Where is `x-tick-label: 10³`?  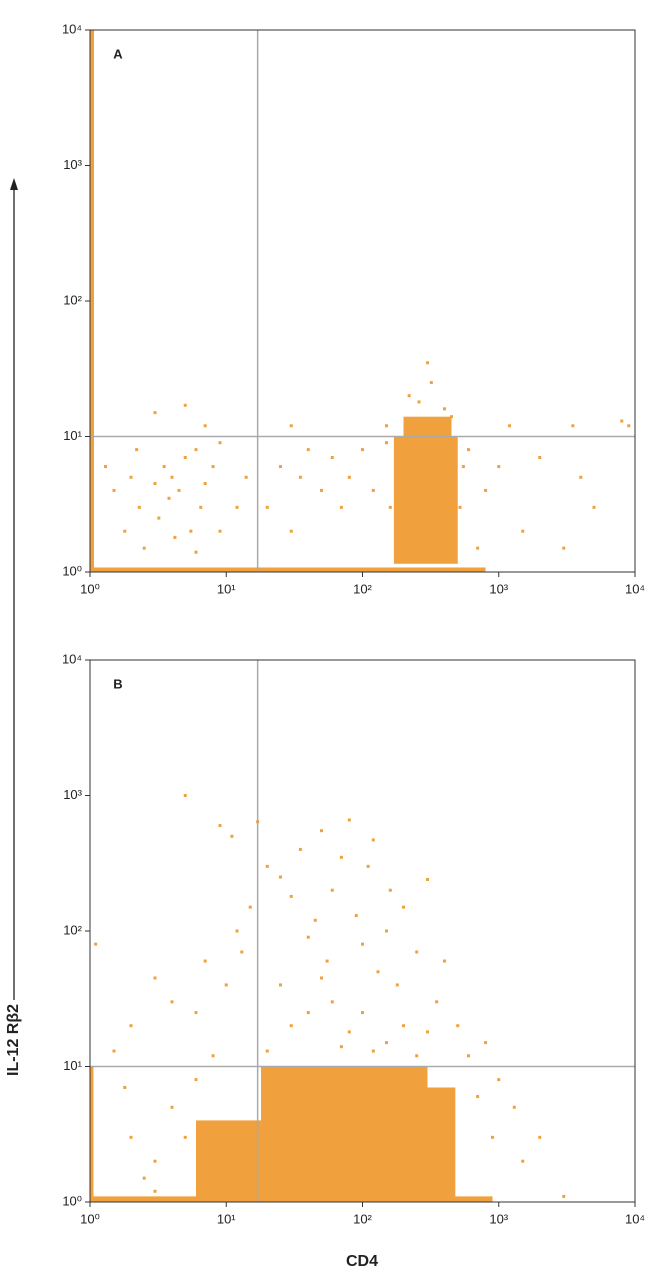
x-tick-label: 10³ is located at coordinates (498, 1218).